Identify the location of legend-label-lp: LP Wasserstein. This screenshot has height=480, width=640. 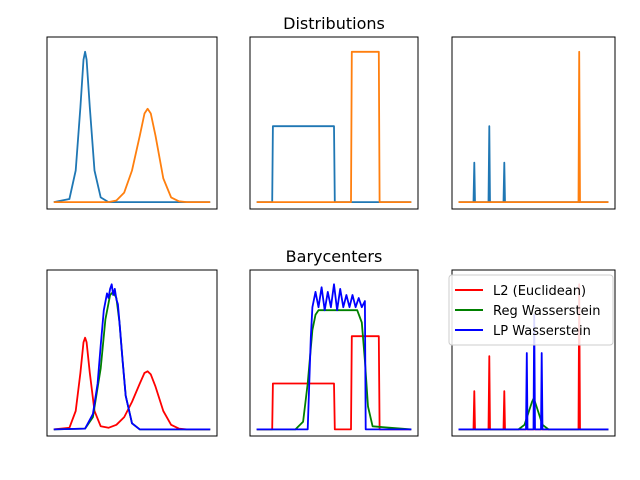
(542, 331).